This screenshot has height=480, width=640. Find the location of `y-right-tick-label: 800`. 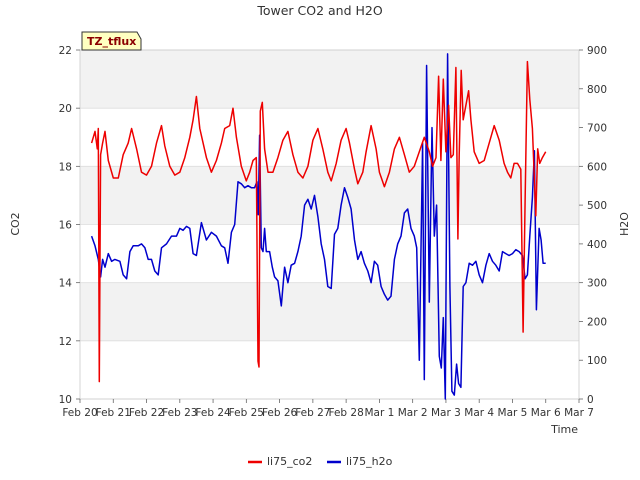

y-right-tick-label: 800 is located at coordinates (597, 90).